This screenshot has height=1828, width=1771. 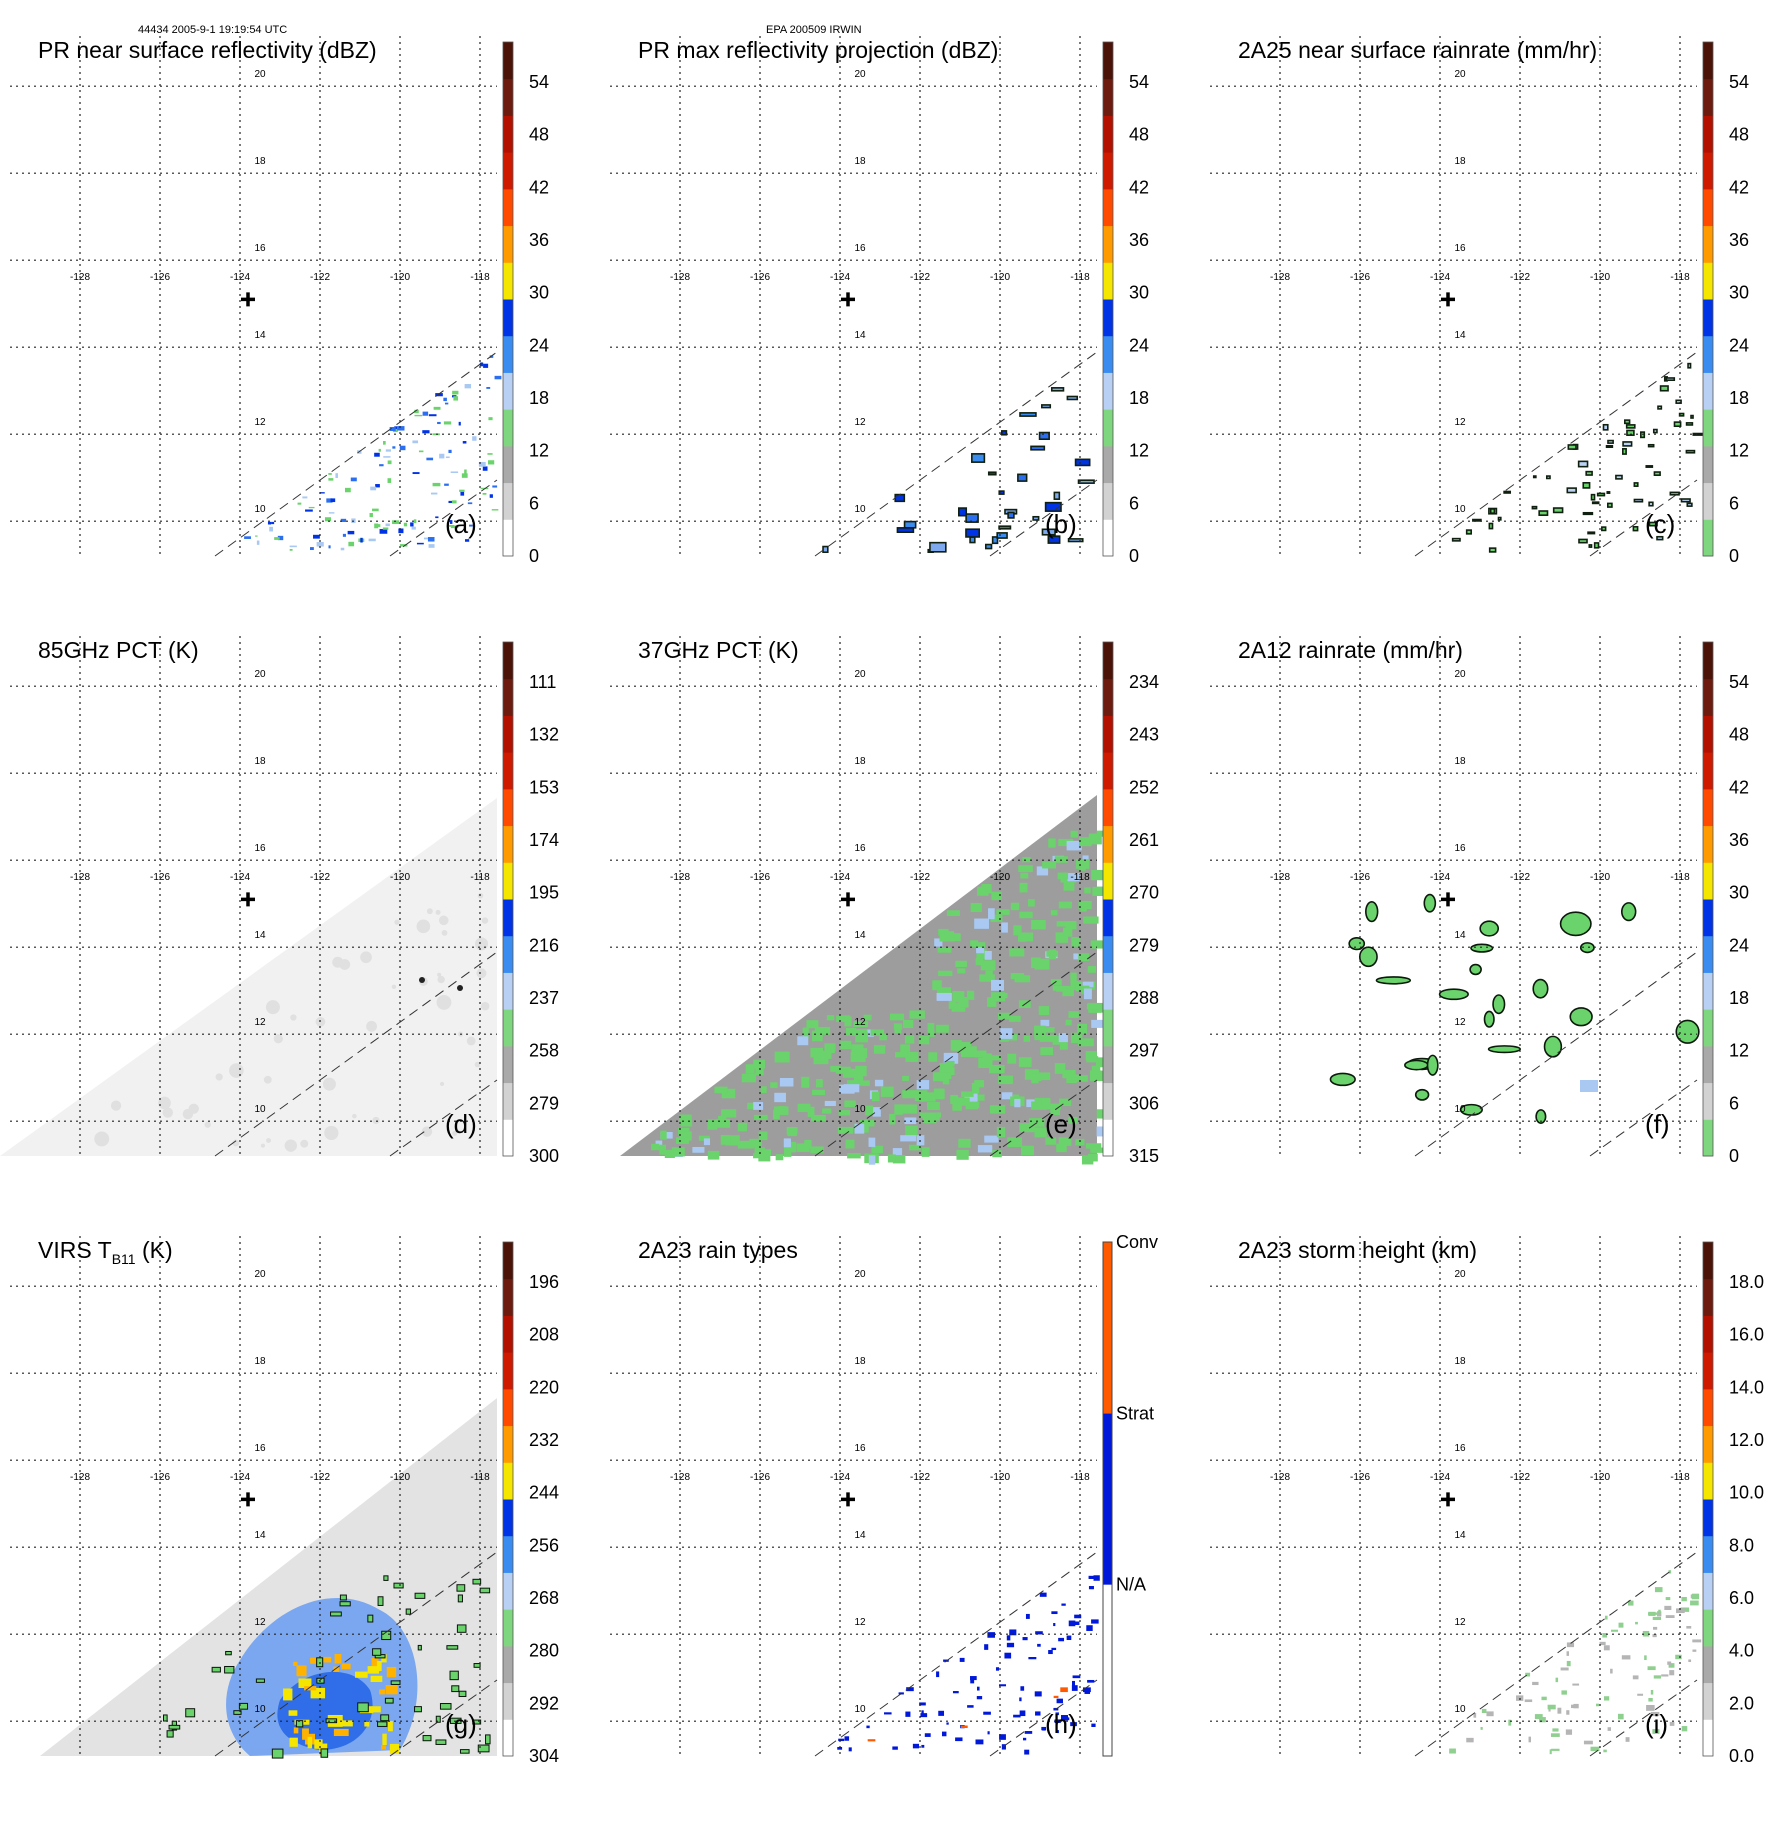 I want to click on lat-tick-label: 20, so click(x=260, y=1274).